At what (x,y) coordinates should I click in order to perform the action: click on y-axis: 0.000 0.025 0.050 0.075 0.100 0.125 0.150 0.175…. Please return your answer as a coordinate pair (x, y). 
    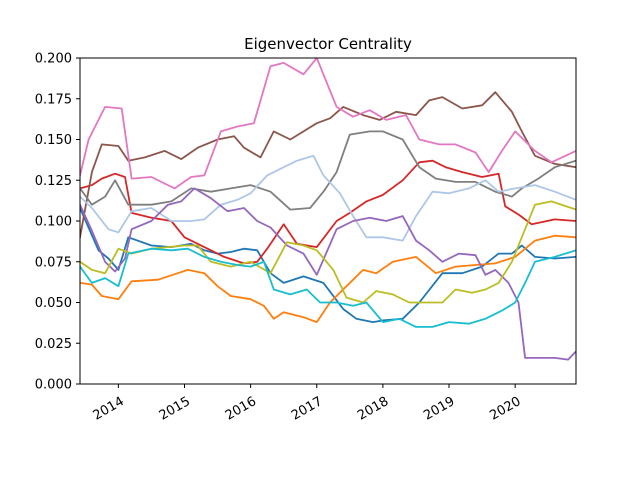
    Looking at the image, I should click on (57, 222).